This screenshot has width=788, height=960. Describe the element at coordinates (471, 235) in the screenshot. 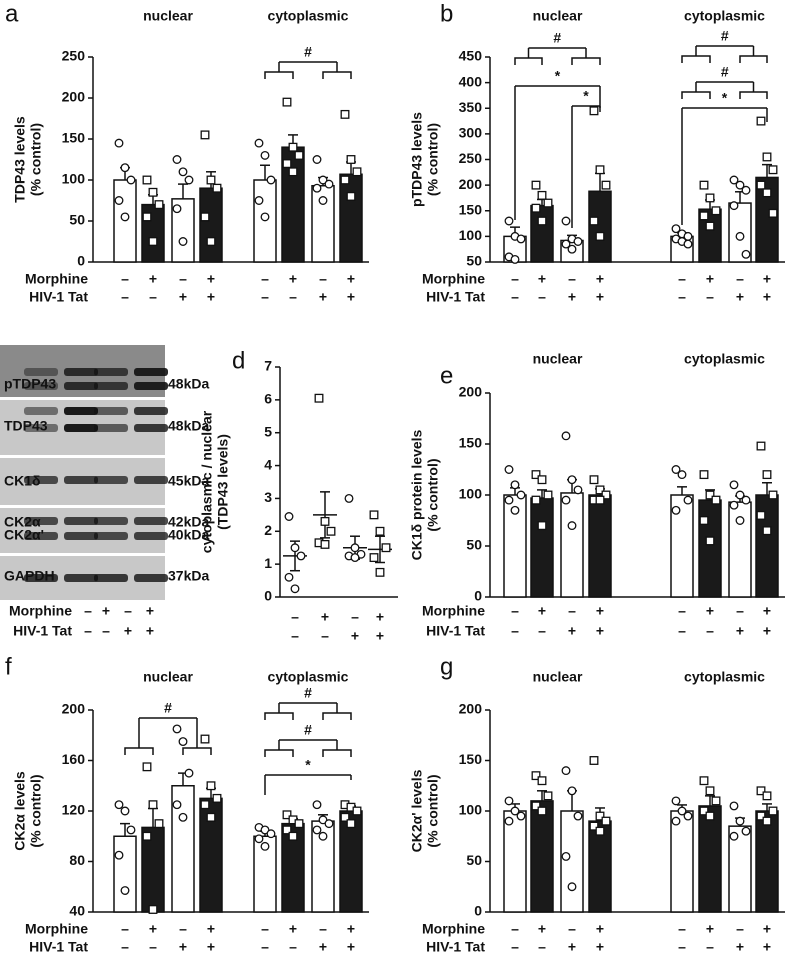

I see `y-tick-label: 100` at that location.